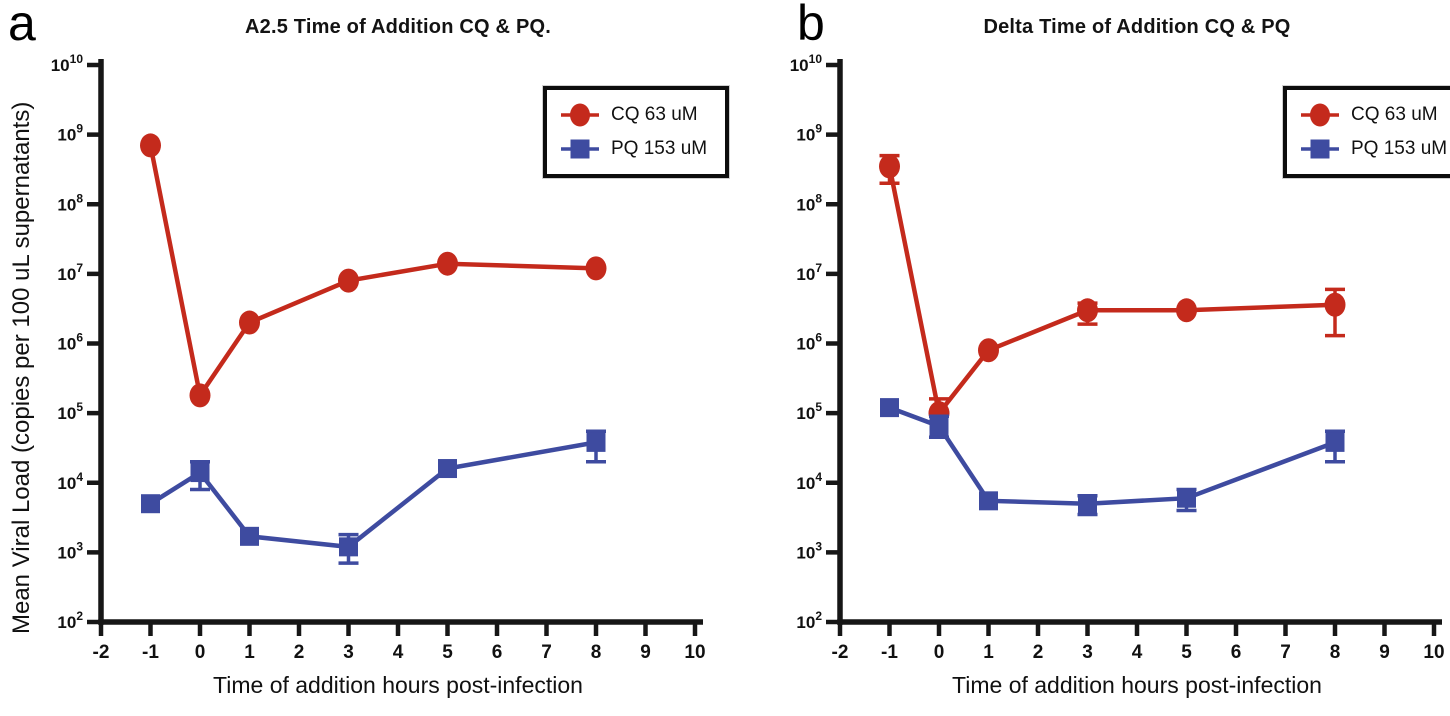 The height and width of the screenshot is (716, 1450). What do you see at coordinates (1137, 685) in the screenshot?
I see `x-axis-label-b: Time of addition hours post-infection` at bounding box center [1137, 685].